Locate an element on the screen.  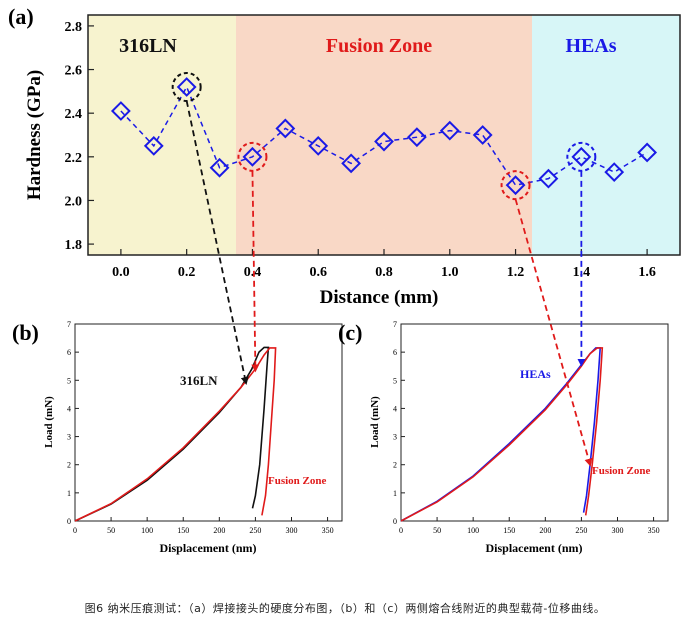
panel-b-label-316ln: 316LN is located at coordinates (199, 380).